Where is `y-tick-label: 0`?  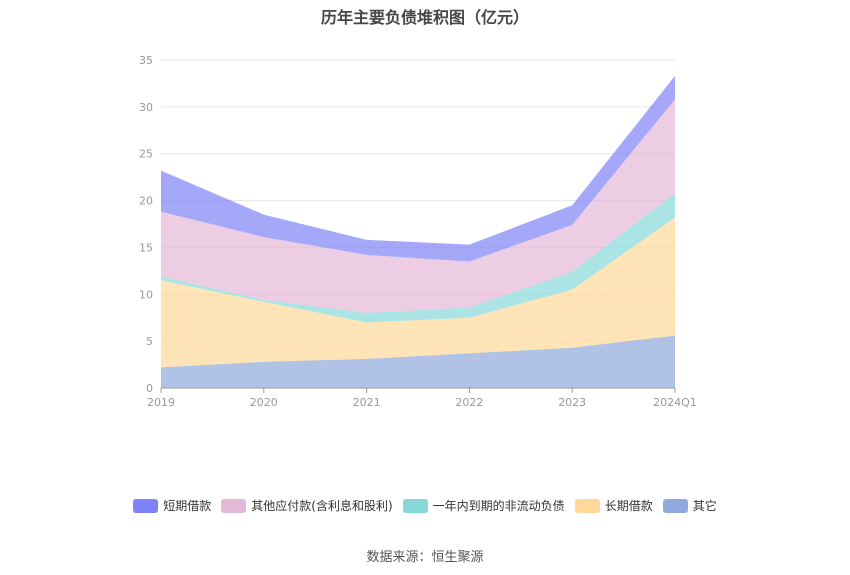 y-tick-label: 0 is located at coordinates (149, 388).